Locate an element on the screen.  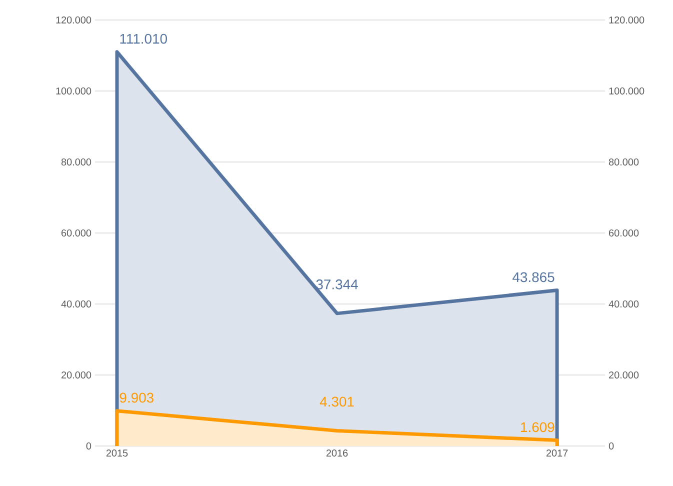
x-tick-label: 2016 is located at coordinates (337, 453).